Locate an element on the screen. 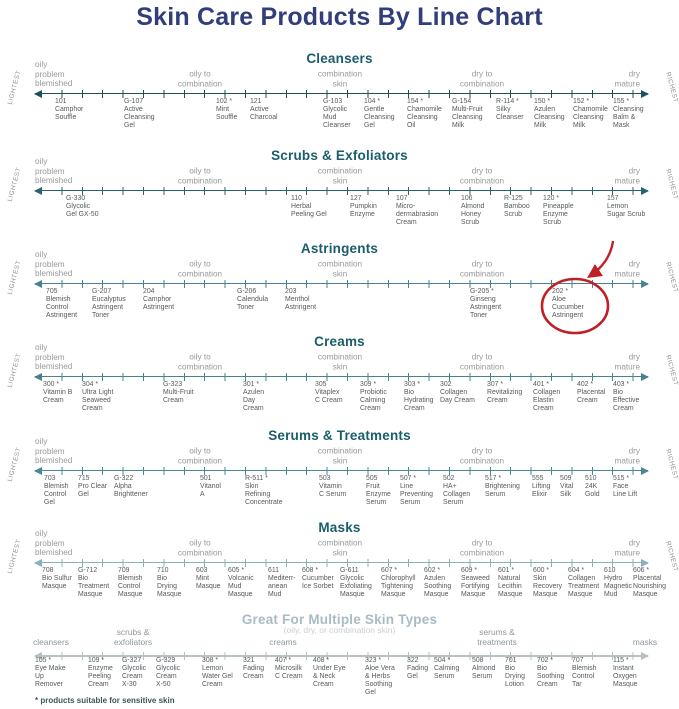 Image resolution: width=679 pixels, height=709 pixels. section-title: Masks is located at coordinates (339, 527).